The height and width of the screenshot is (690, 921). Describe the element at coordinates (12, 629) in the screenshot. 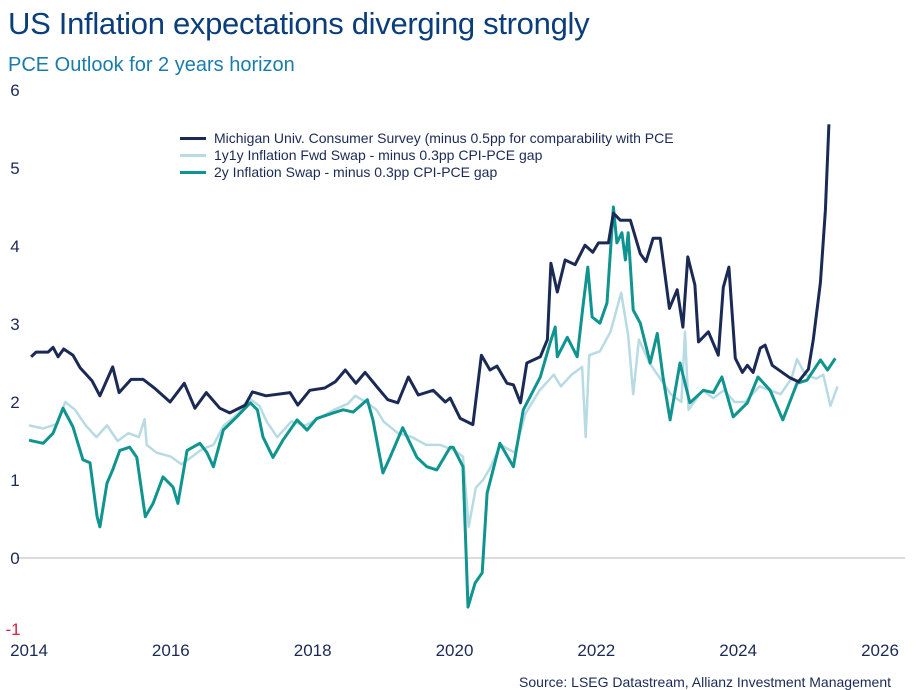

I see `y-tick-label: -1` at that location.